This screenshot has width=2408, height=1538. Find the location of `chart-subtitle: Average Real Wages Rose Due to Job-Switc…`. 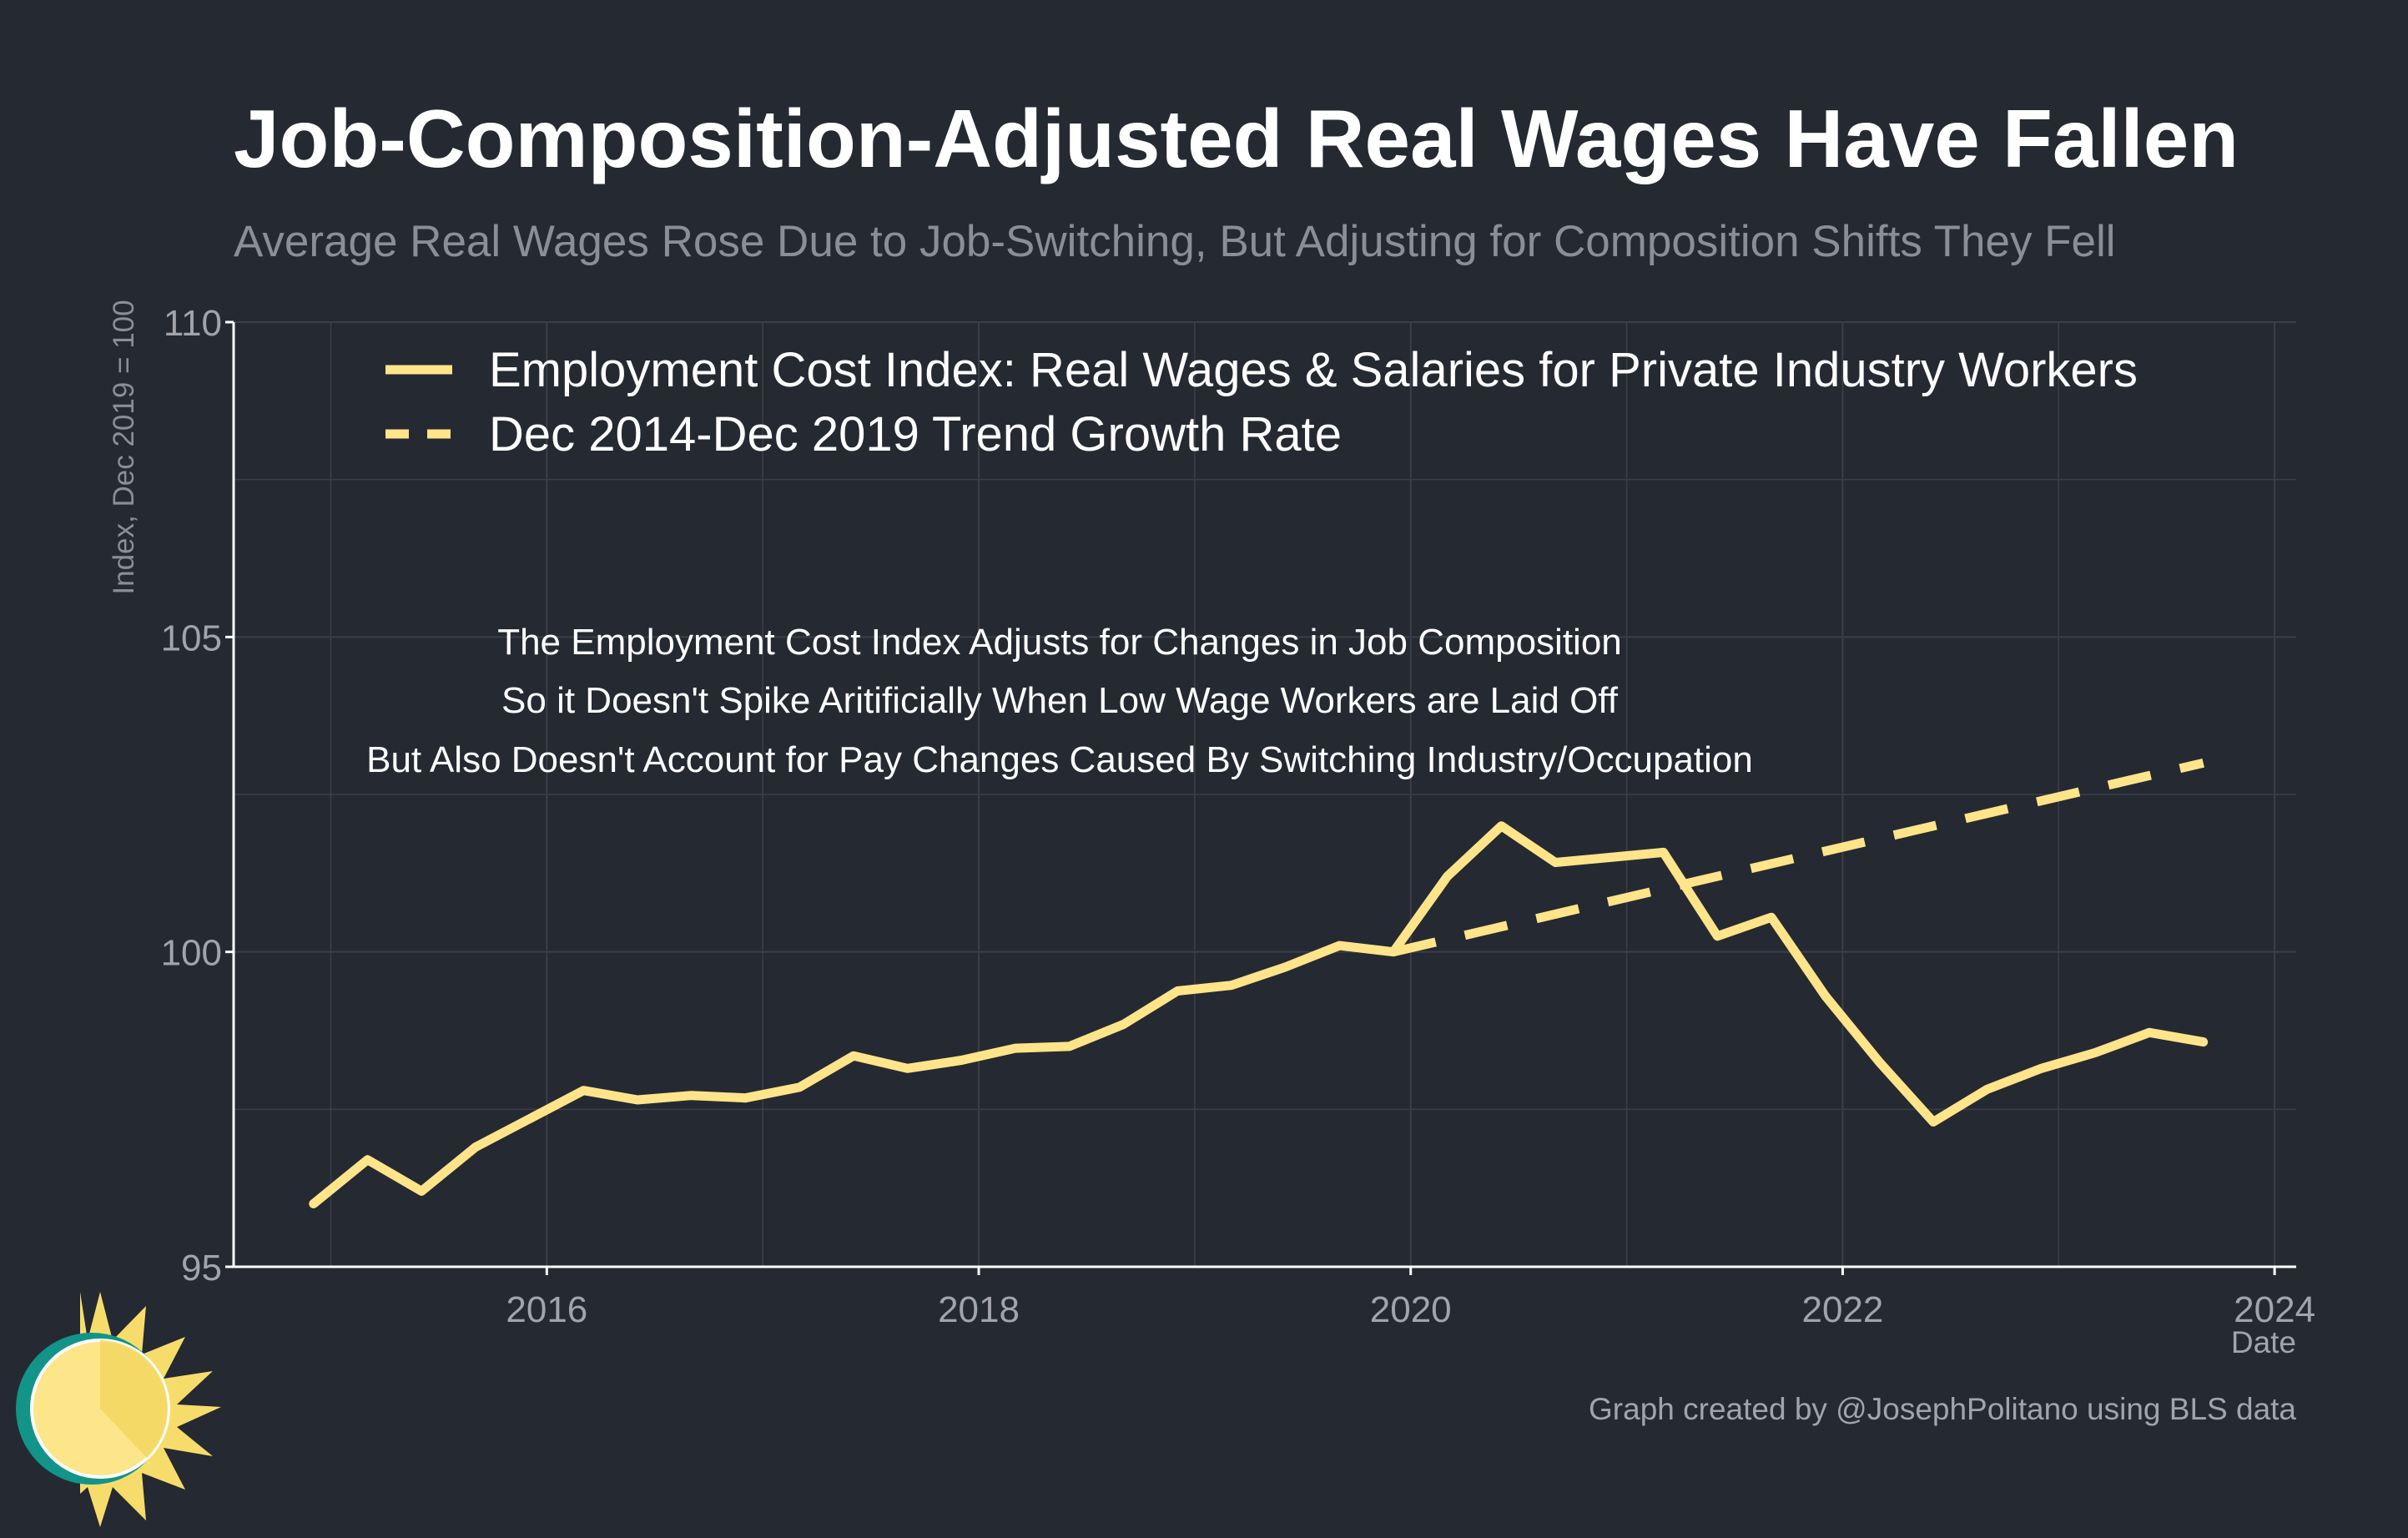

chart-subtitle: Average Real Wages Rose Due to Job-Switc… is located at coordinates (1175, 241).